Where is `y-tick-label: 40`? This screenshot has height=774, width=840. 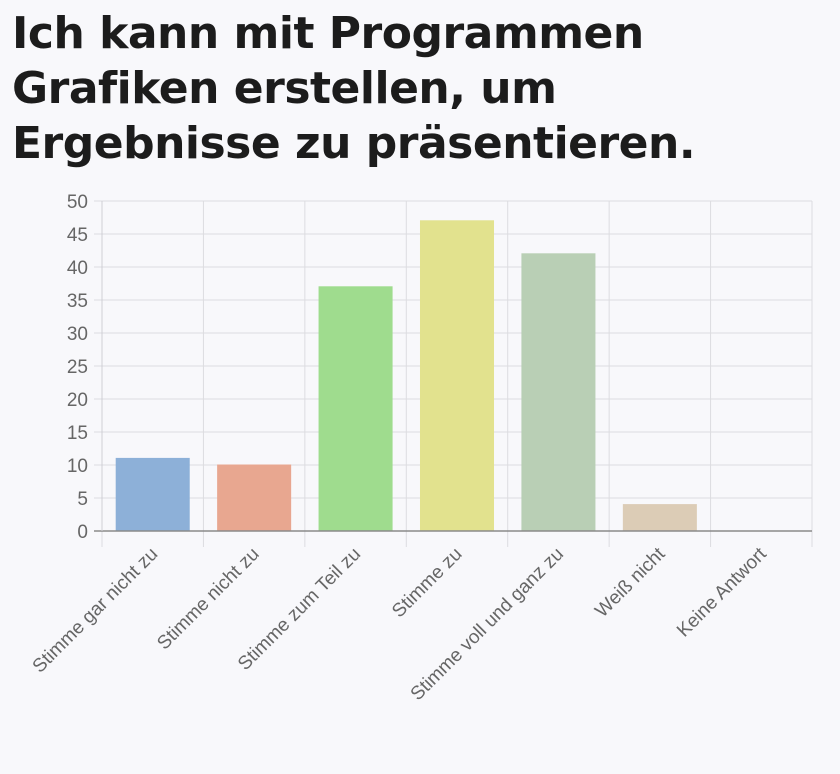
y-tick-label: 40 is located at coordinates (77, 268).